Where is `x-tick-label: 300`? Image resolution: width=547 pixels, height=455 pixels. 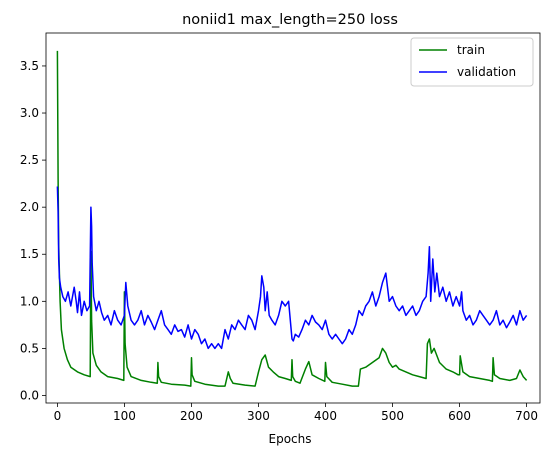
x-tick-label: 300 is located at coordinates (258, 416).